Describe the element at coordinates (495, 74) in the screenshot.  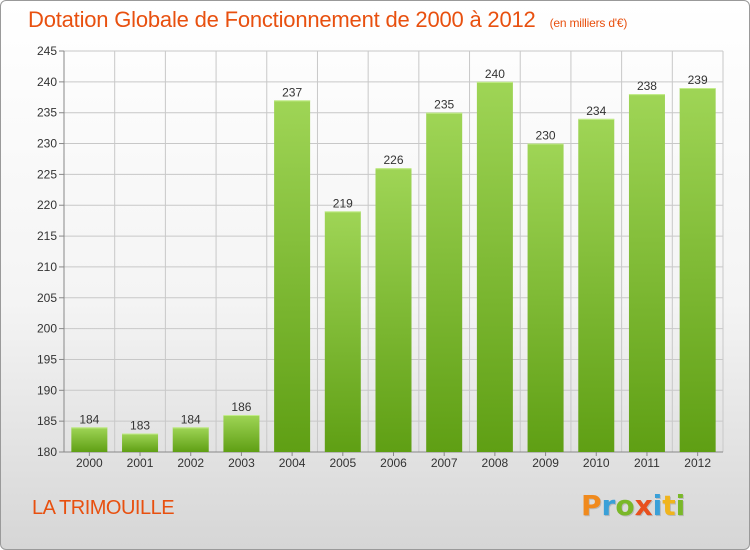
I see `value-label: 240` at that location.